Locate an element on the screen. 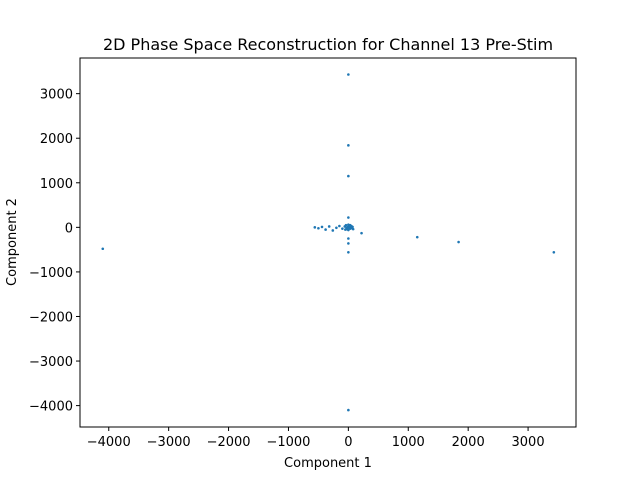 Image resolution: width=640 pixels, height=480 pixels. x-tick-label: −1000 is located at coordinates (288, 442).